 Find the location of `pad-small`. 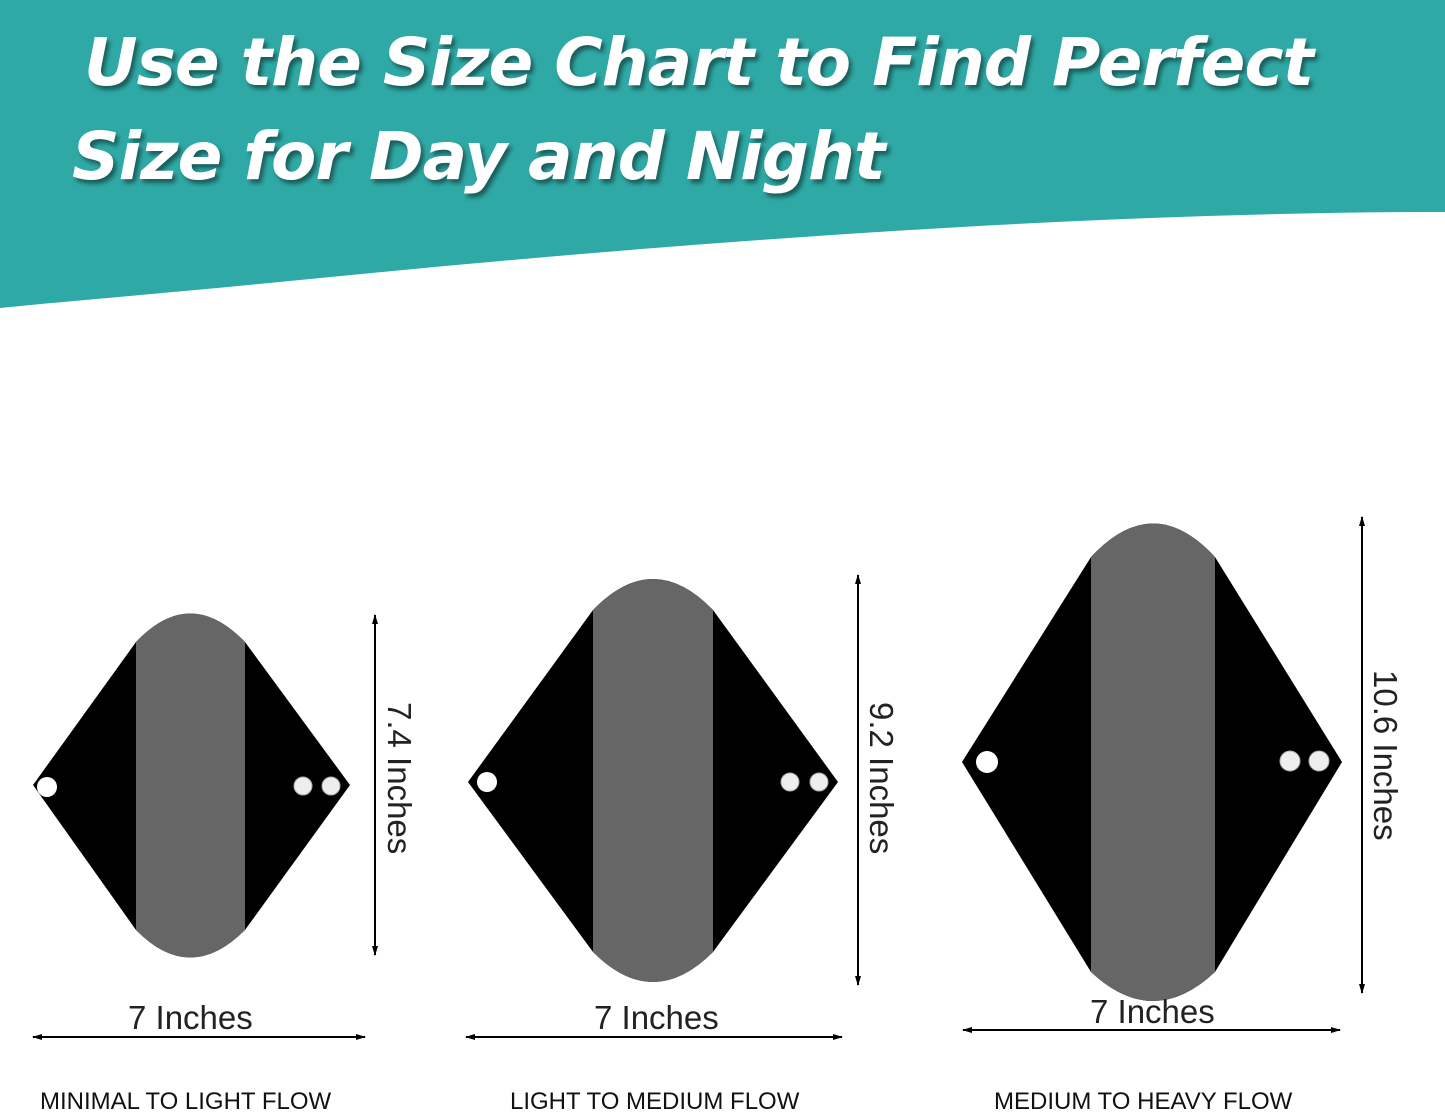

pad-small is located at coordinates (191, 785).